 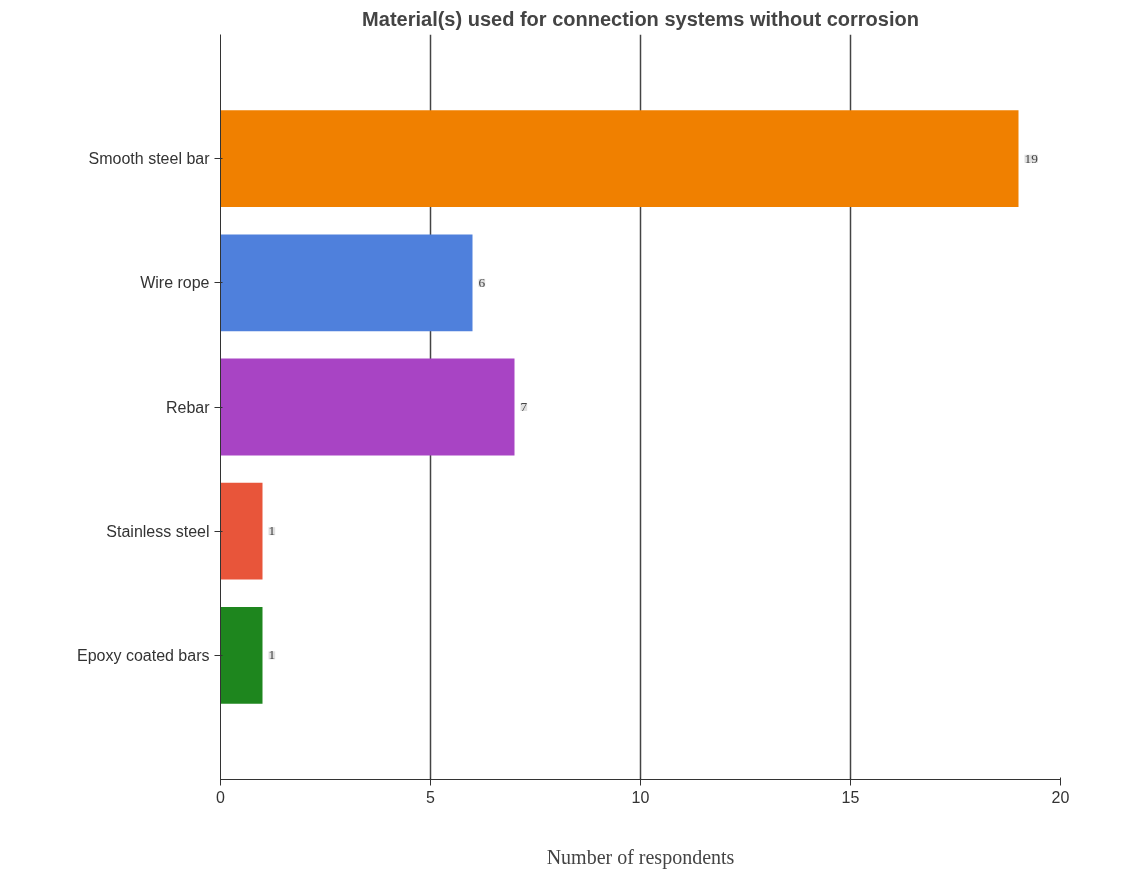 I want to click on data-label: 6, so click(x=482, y=282).